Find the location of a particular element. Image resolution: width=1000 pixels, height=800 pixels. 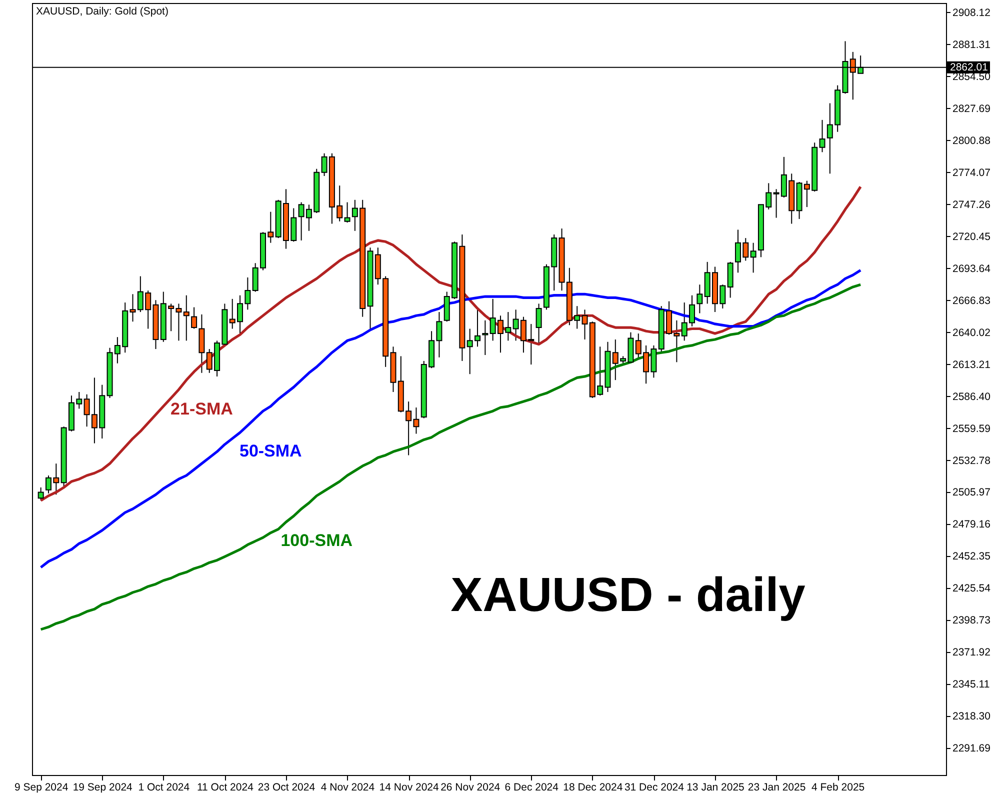

x-tick-label: 26 Nov 2024 is located at coordinates (470, 788).